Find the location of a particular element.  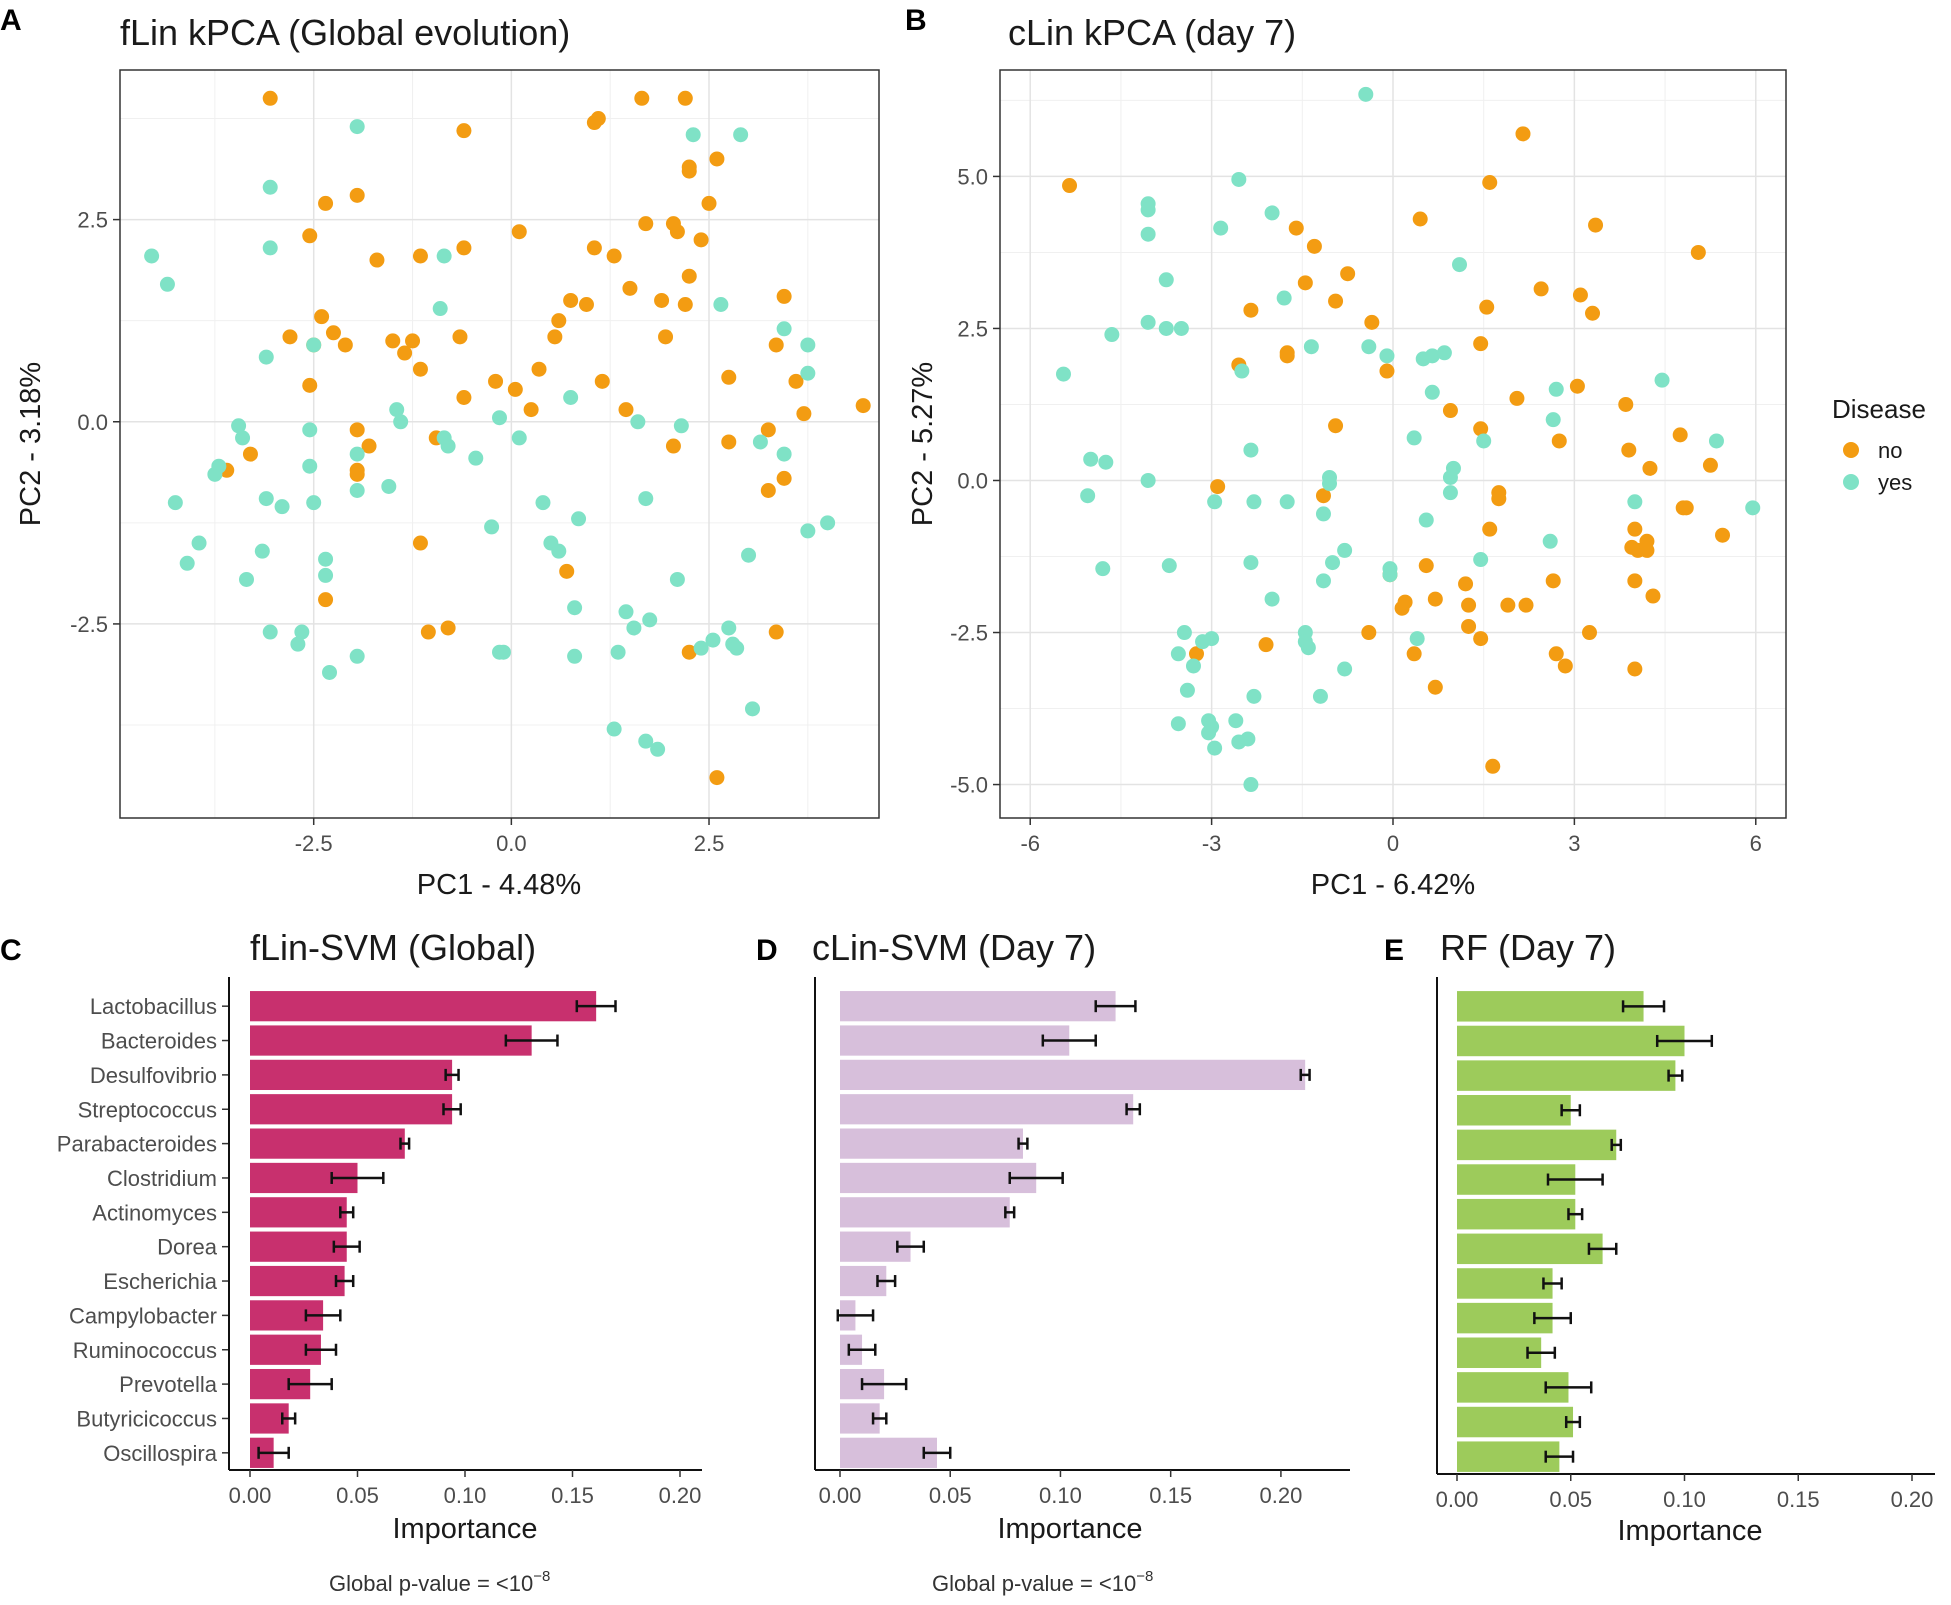

panel-c-x-tick-label: 0.15 is located at coordinates (572, 1495).